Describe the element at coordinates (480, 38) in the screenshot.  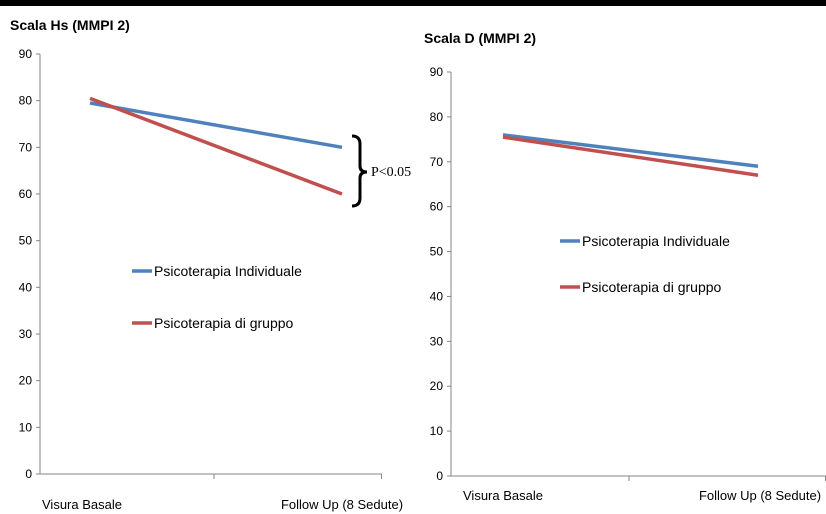
I see `chart-title: Scala D (MMPI 2)` at that location.